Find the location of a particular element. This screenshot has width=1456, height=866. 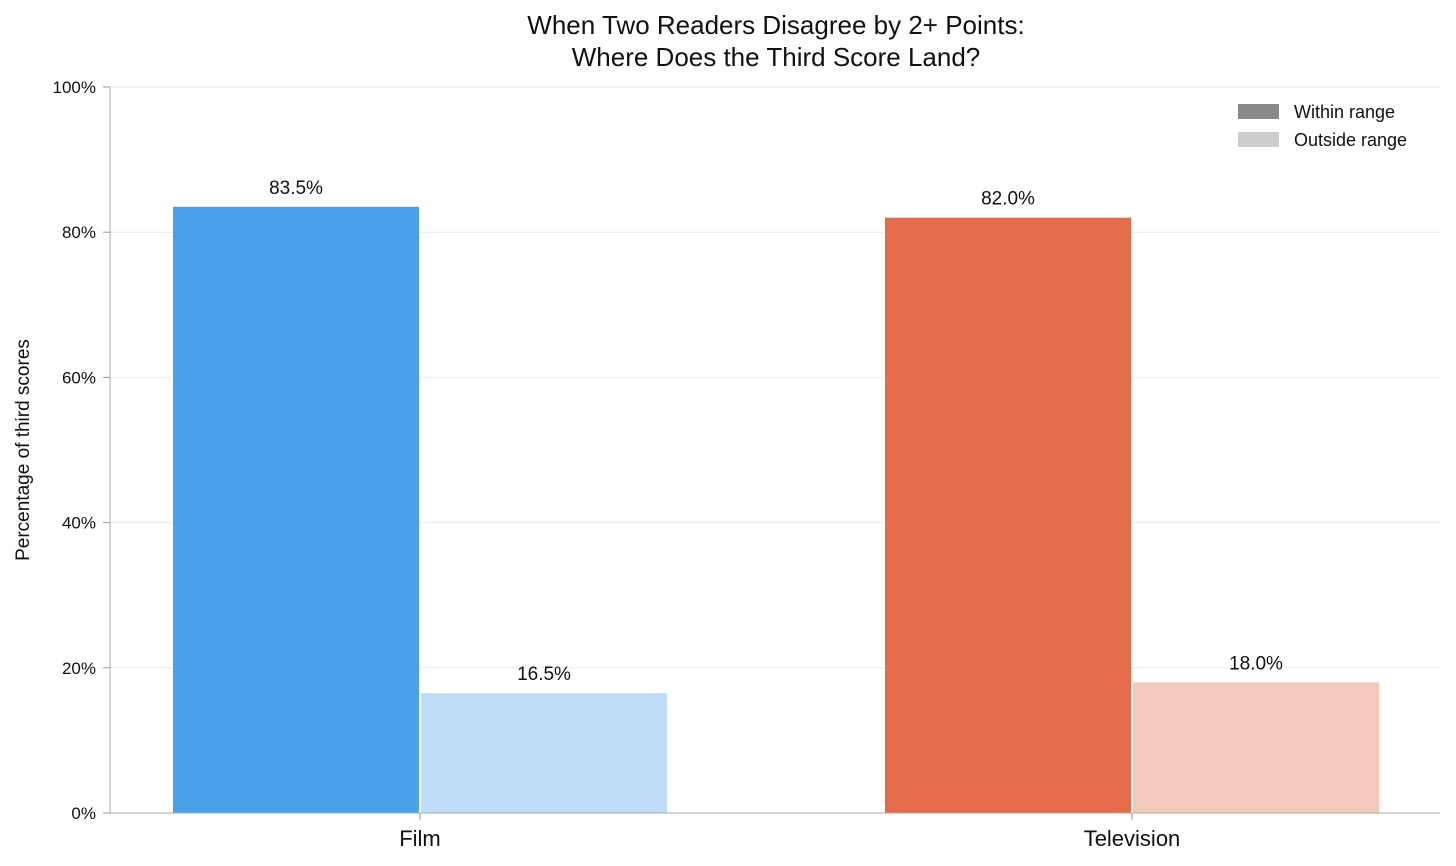

x-tick-label: Film is located at coordinates (420, 838).